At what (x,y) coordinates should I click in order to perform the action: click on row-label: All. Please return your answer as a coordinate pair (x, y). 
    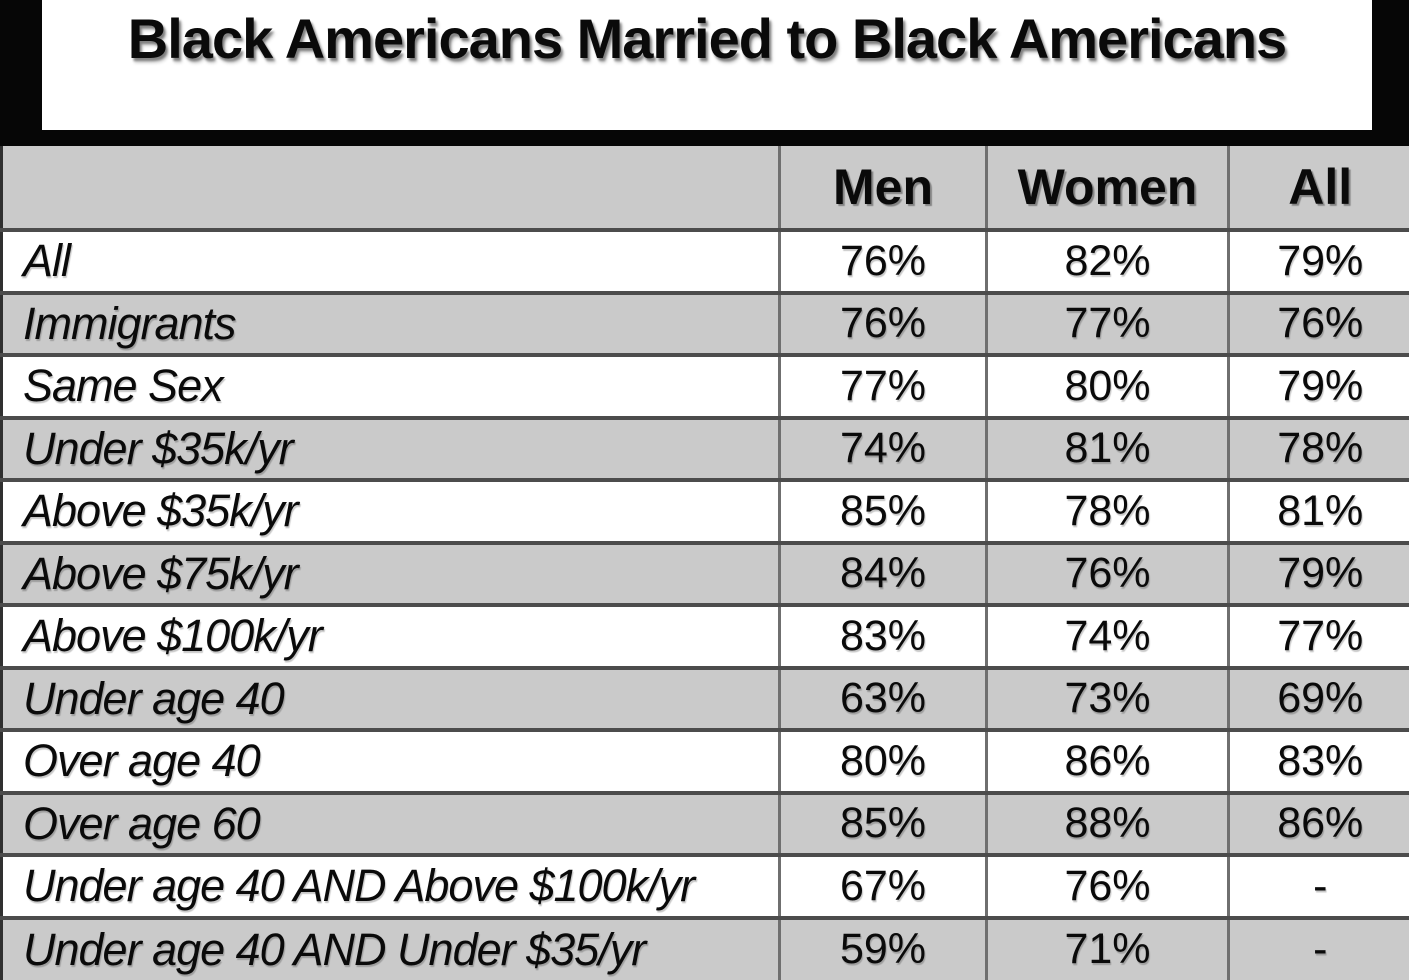
    Looking at the image, I should click on (390, 260).